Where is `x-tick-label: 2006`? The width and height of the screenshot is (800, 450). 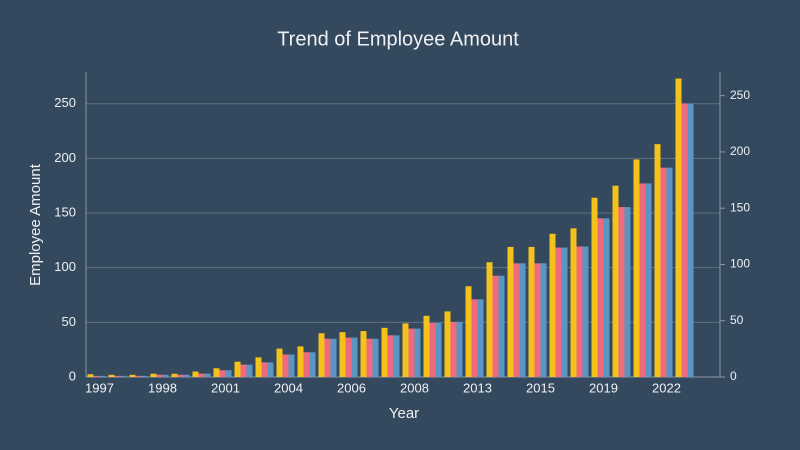 x-tick-label: 2006 is located at coordinates (351, 387).